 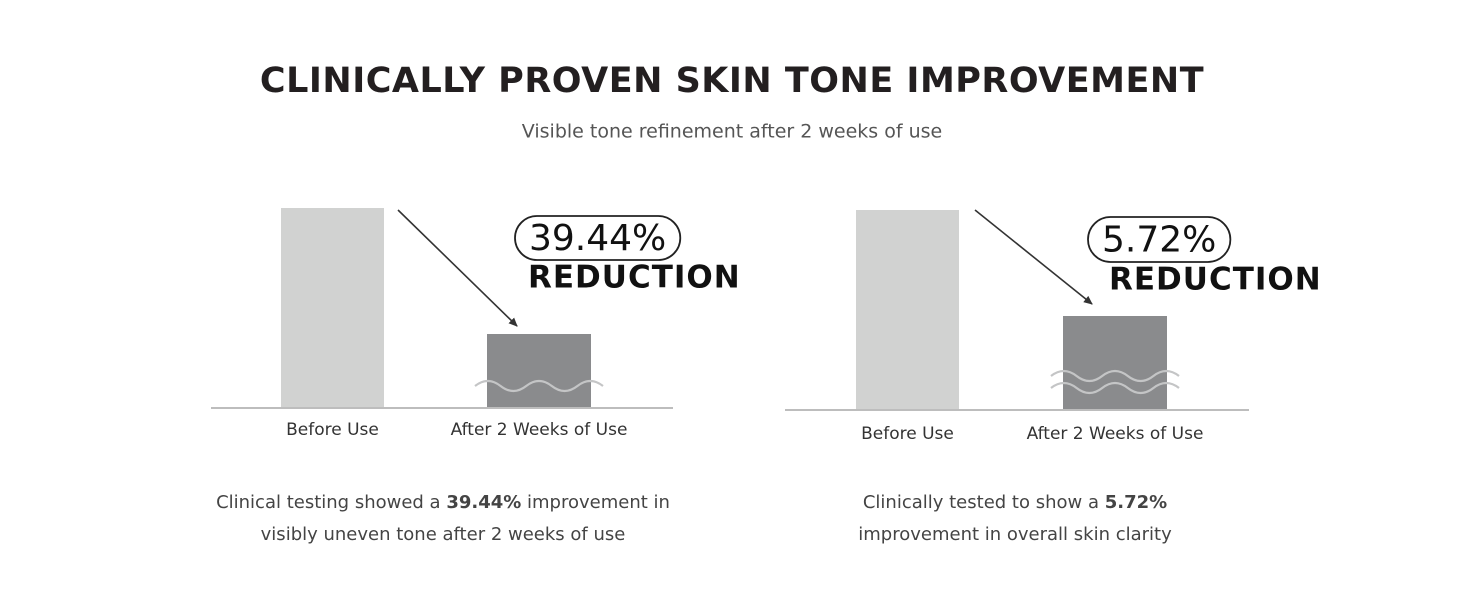 I want to click on caption-segment: Clinically tested to show a, so click(x=984, y=502).